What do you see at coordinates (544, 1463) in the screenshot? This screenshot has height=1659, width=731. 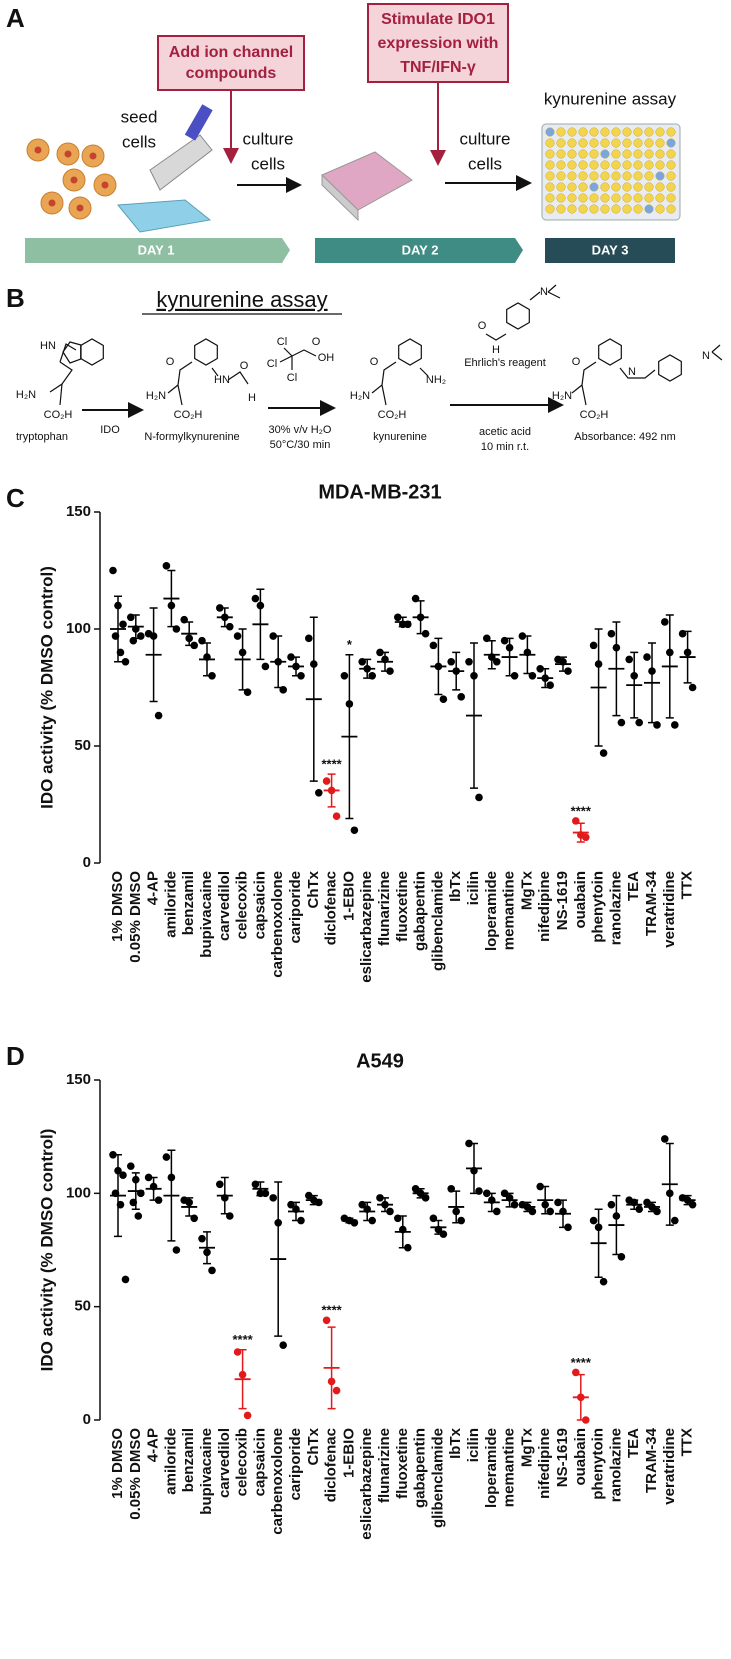 I see `x-tick-label: nifedipine` at bounding box center [544, 1463].